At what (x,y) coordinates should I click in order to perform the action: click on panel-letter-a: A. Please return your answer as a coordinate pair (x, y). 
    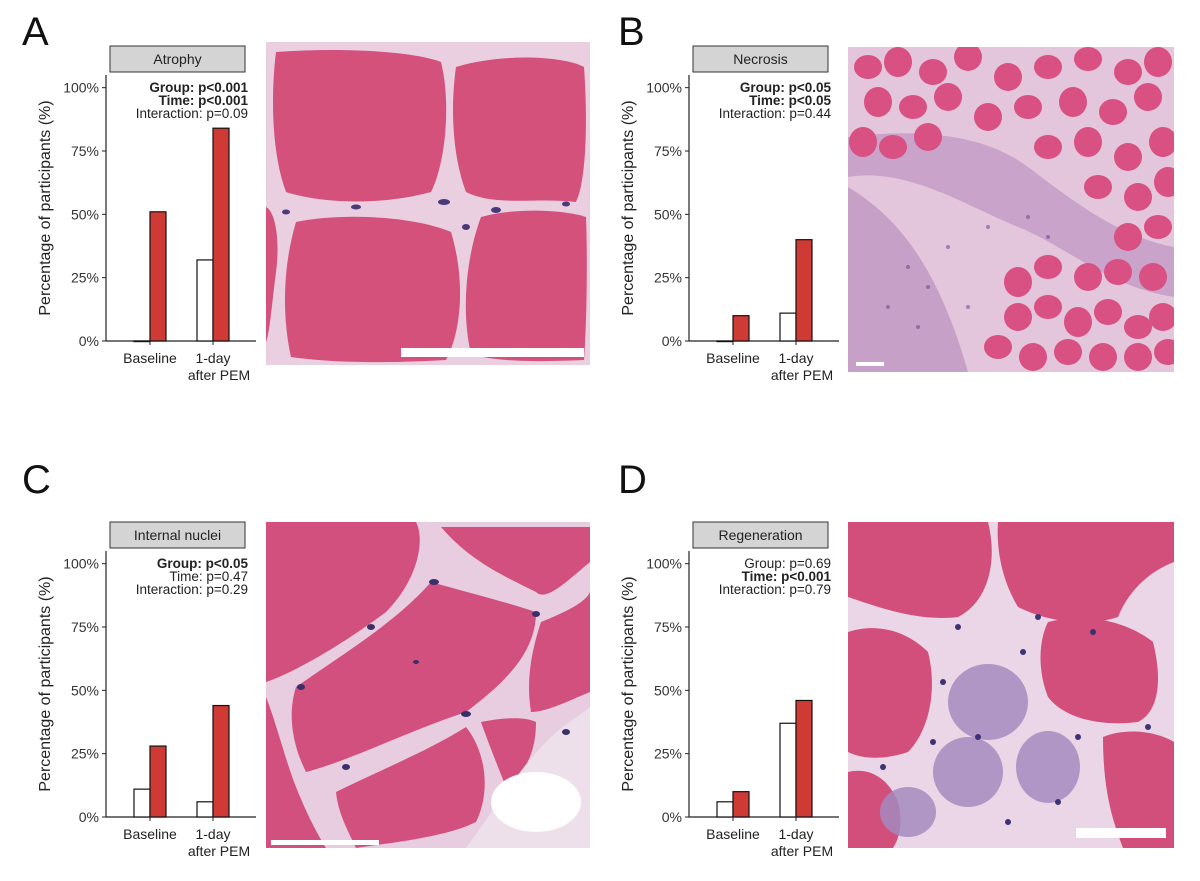
    Looking at the image, I should click on (35, 32).